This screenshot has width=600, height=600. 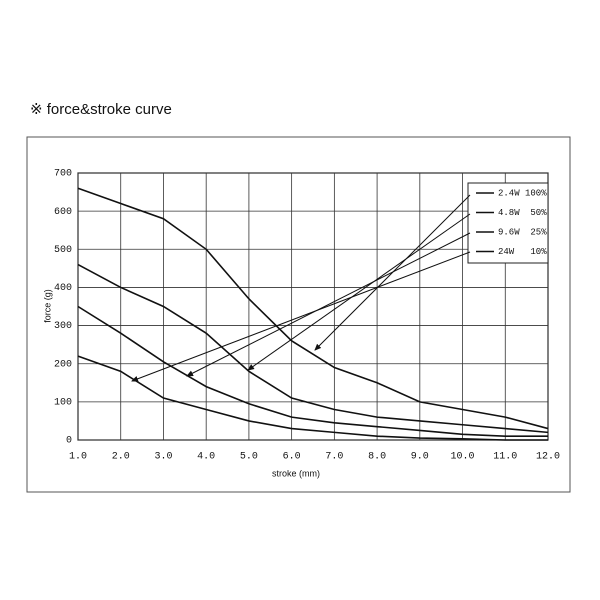 I want to click on legend-label: 2.4W 100%, so click(x=522, y=193).